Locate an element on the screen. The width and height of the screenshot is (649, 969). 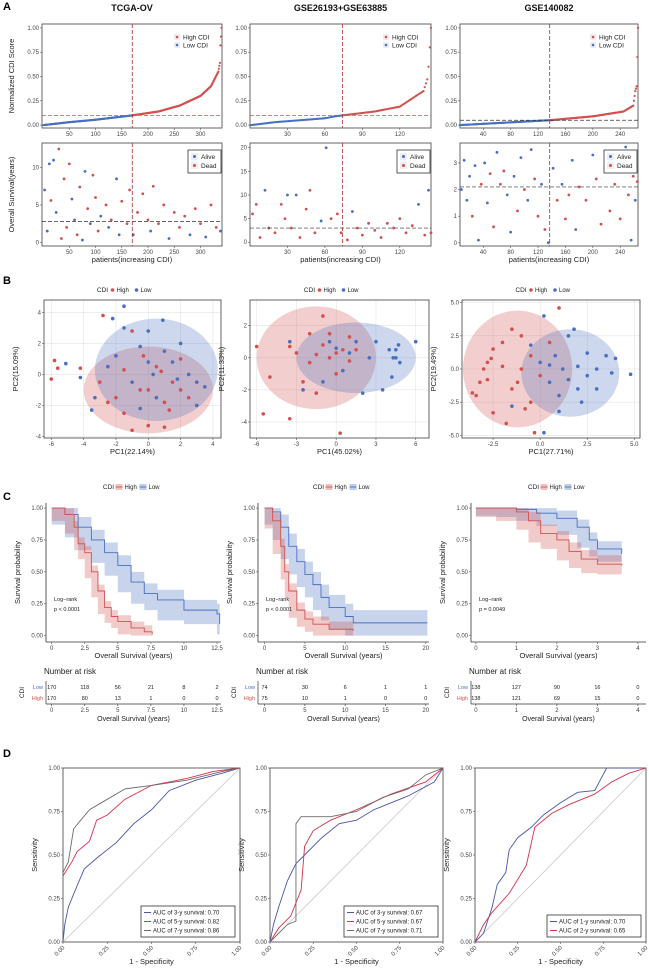
low-cdi-survival-curve is located at coordinates (346, 565).